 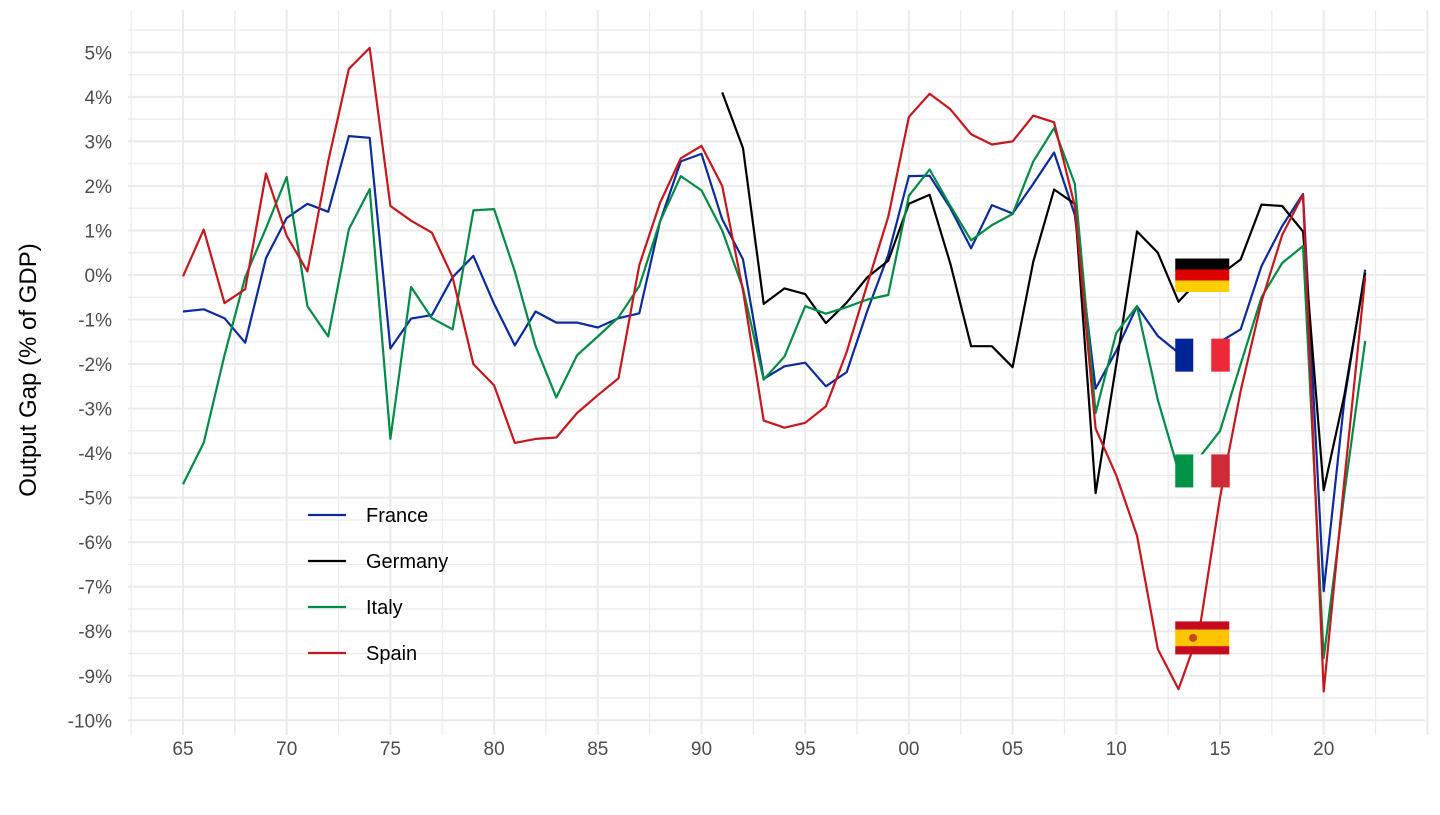 I want to click on flags, so click(x=1202, y=456).